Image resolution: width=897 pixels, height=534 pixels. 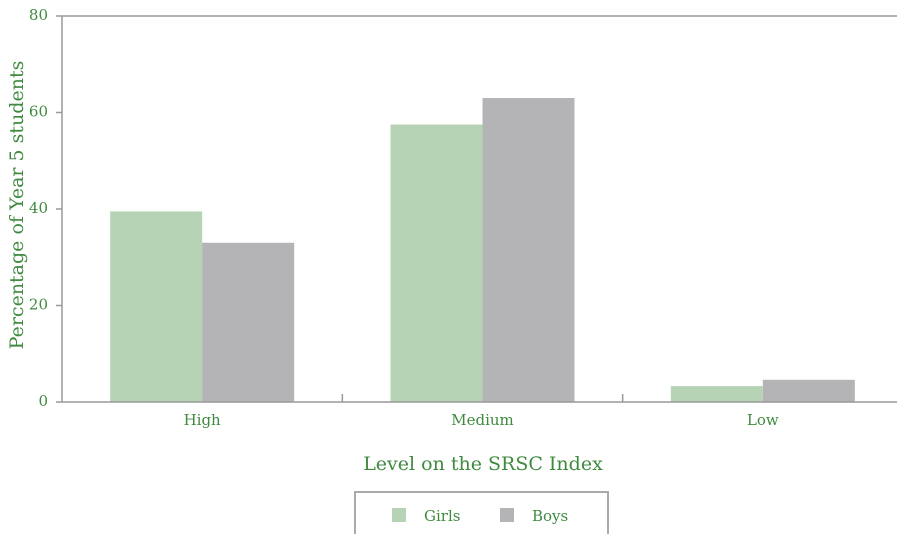 I want to click on y-tick-label: 40, so click(x=38, y=208).